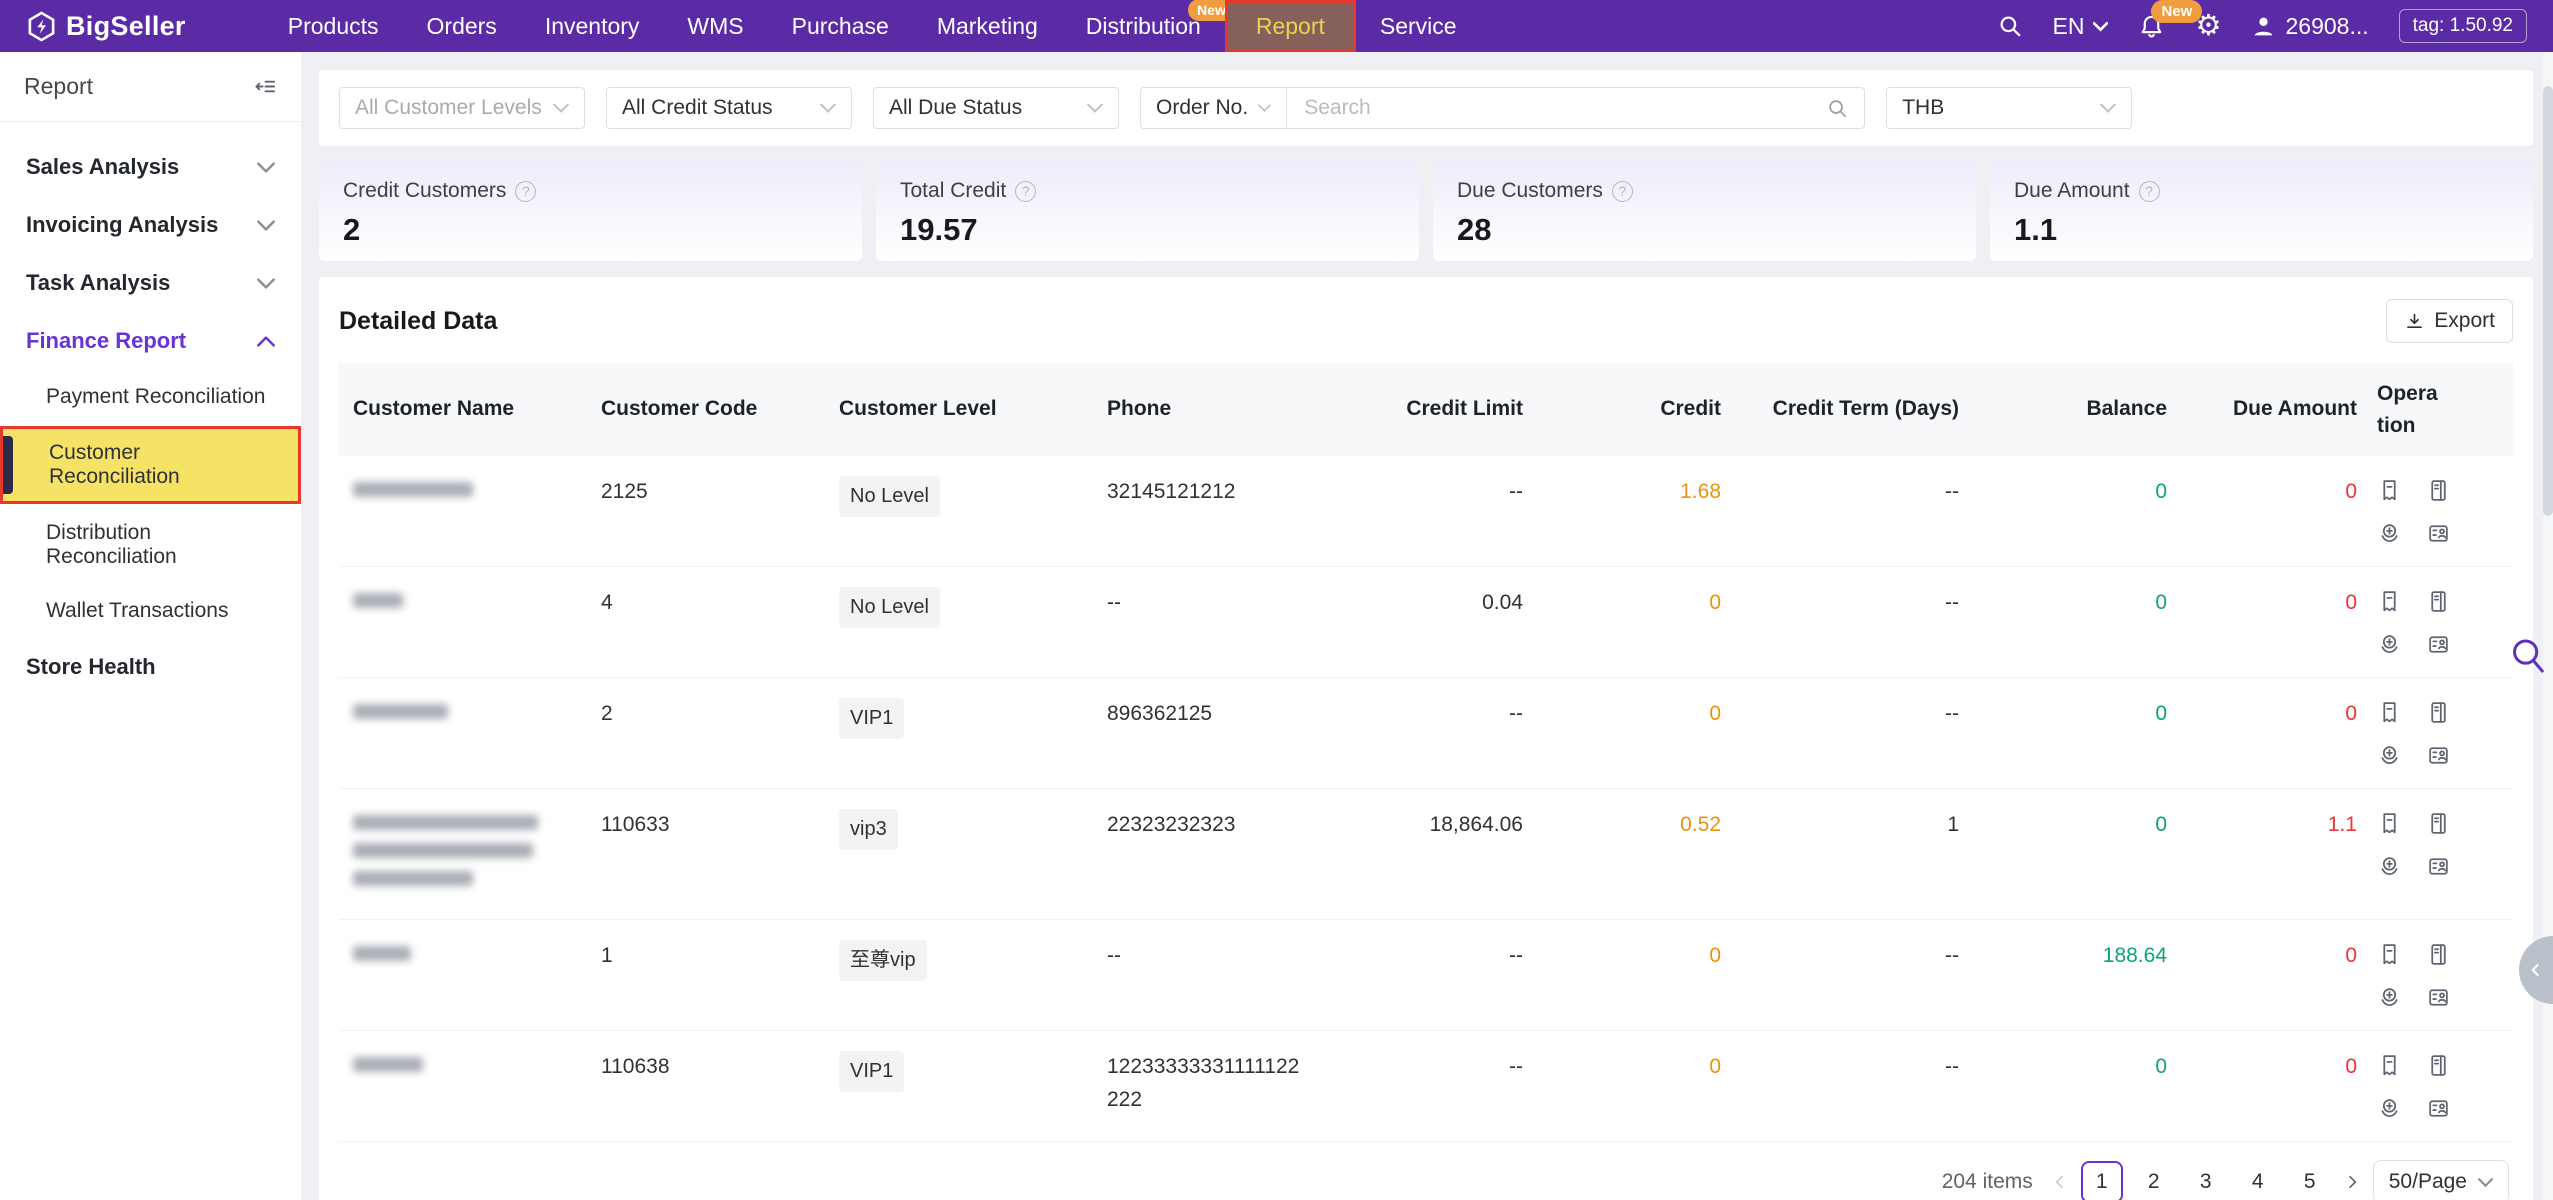  I want to click on page-size-select: 50/Page, so click(2440, 1180).